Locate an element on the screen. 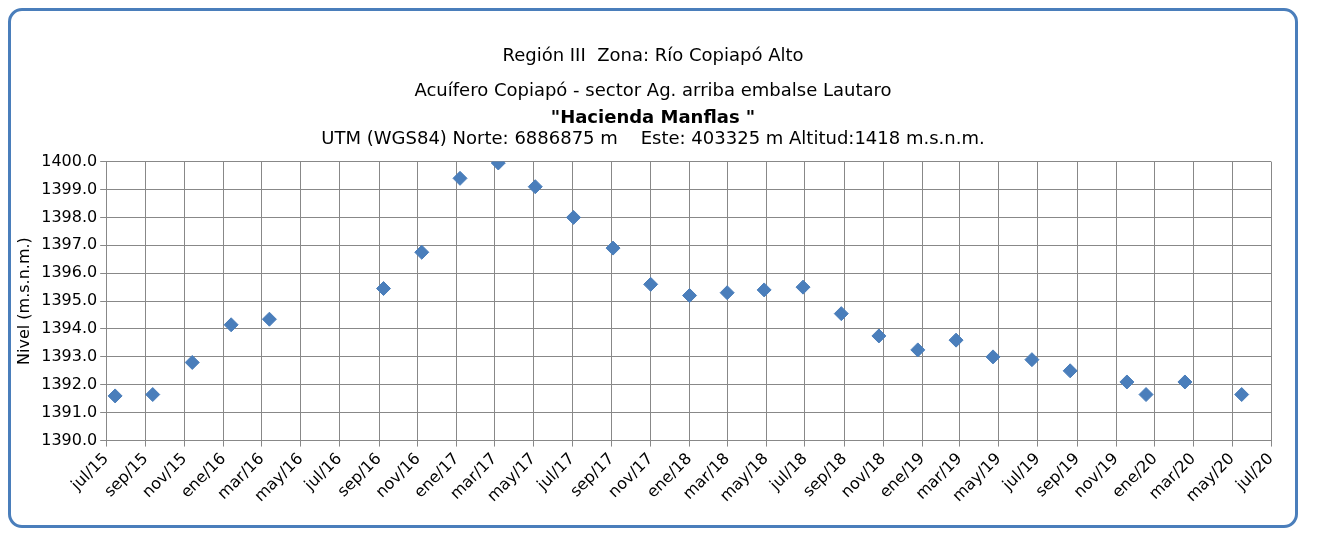  y-tick-label: 1399.0 is located at coordinates (69, 188).